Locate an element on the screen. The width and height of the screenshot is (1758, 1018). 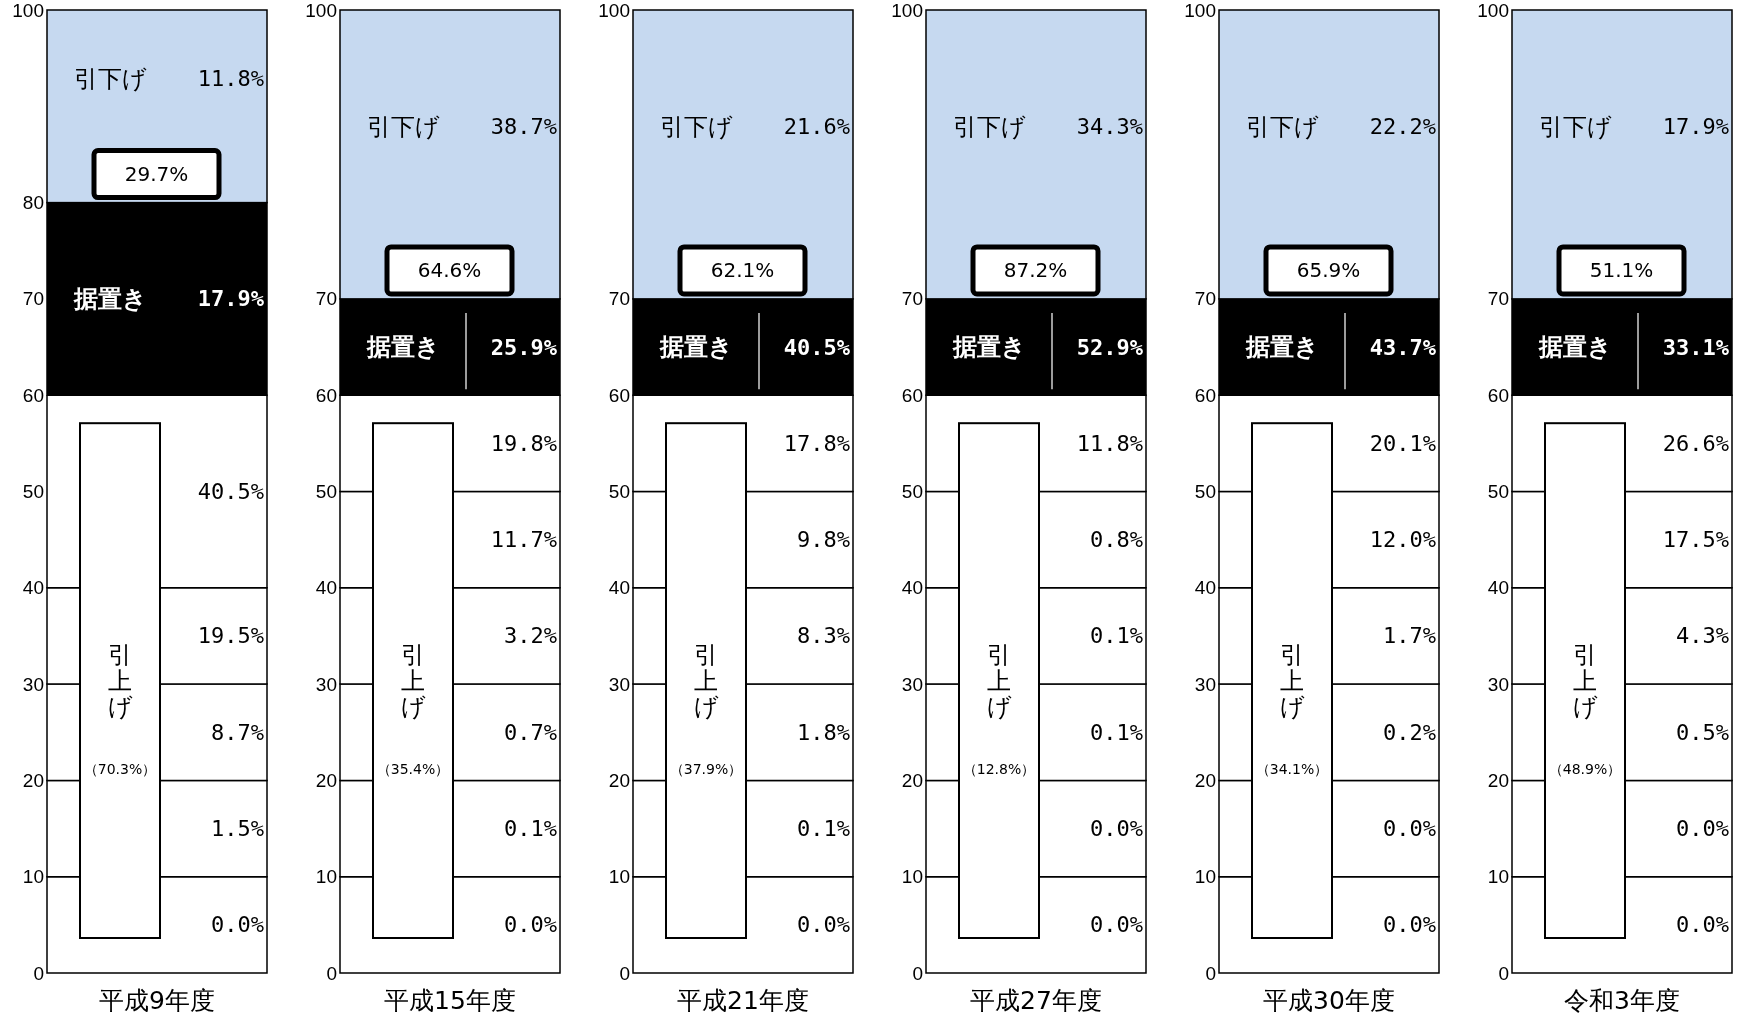
annotation: （34.1%） is located at coordinates (1292, 768).